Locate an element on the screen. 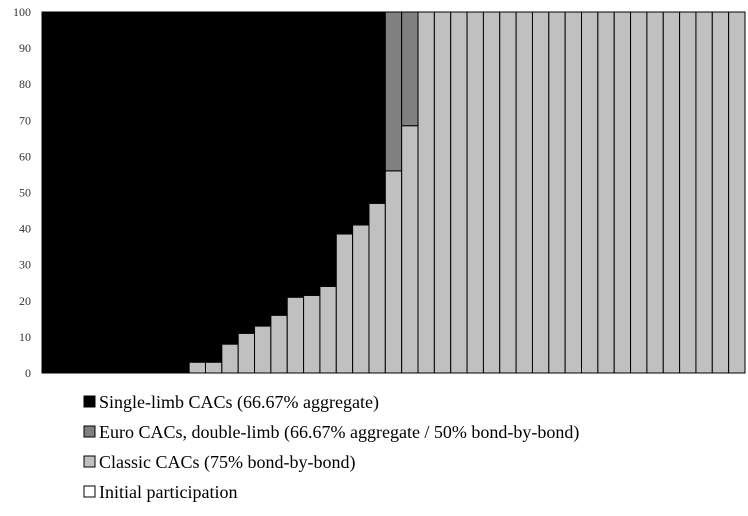 The height and width of the screenshot is (516, 748). y-tick-label: 0 is located at coordinates (28, 373).